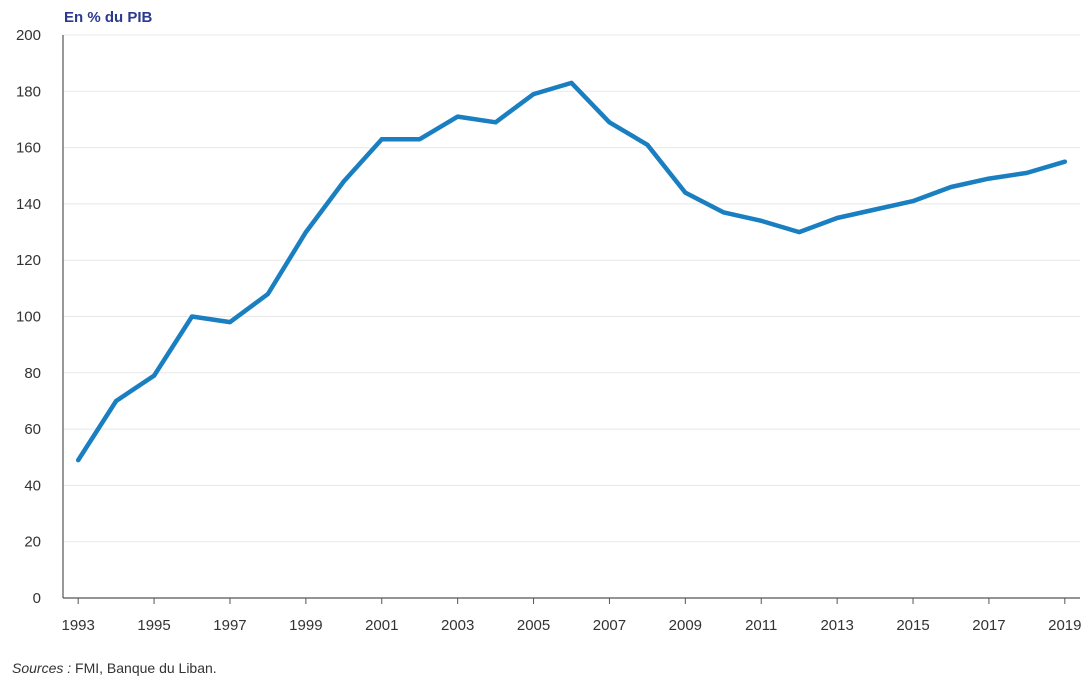 This screenshot has width=1090, height=684. I want to click on x-tick-label: 2003, so click(457, 625).